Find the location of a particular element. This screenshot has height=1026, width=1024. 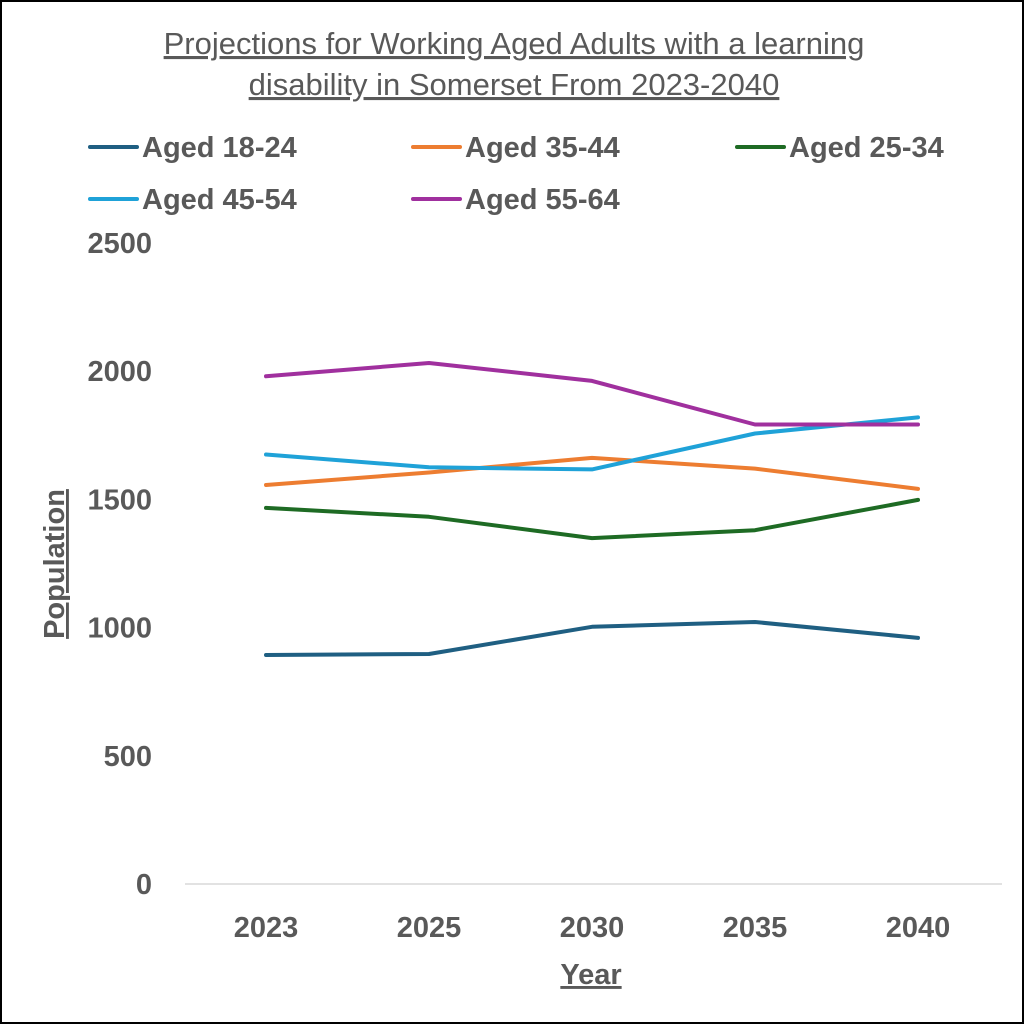

x-tick-label: 2030 is located at coordinates (592, 928).